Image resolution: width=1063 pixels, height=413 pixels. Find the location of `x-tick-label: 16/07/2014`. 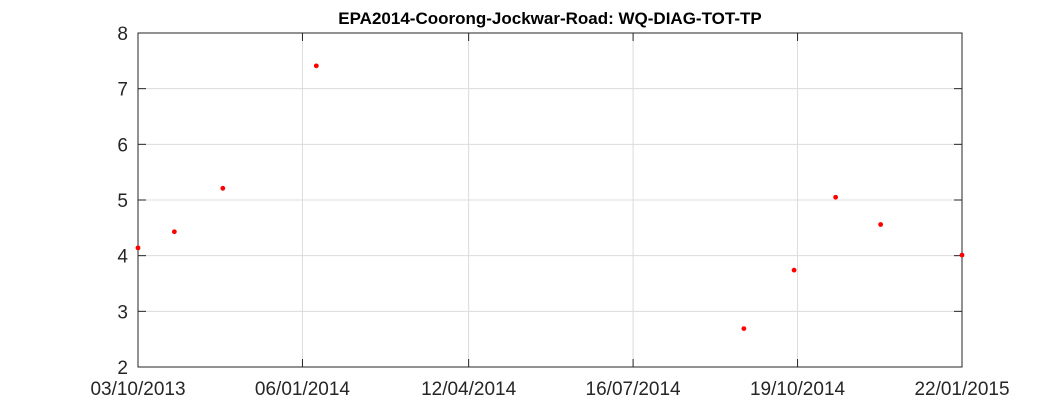

x-tick-label: 16/07/2014 is located at coordinates (634, 389).